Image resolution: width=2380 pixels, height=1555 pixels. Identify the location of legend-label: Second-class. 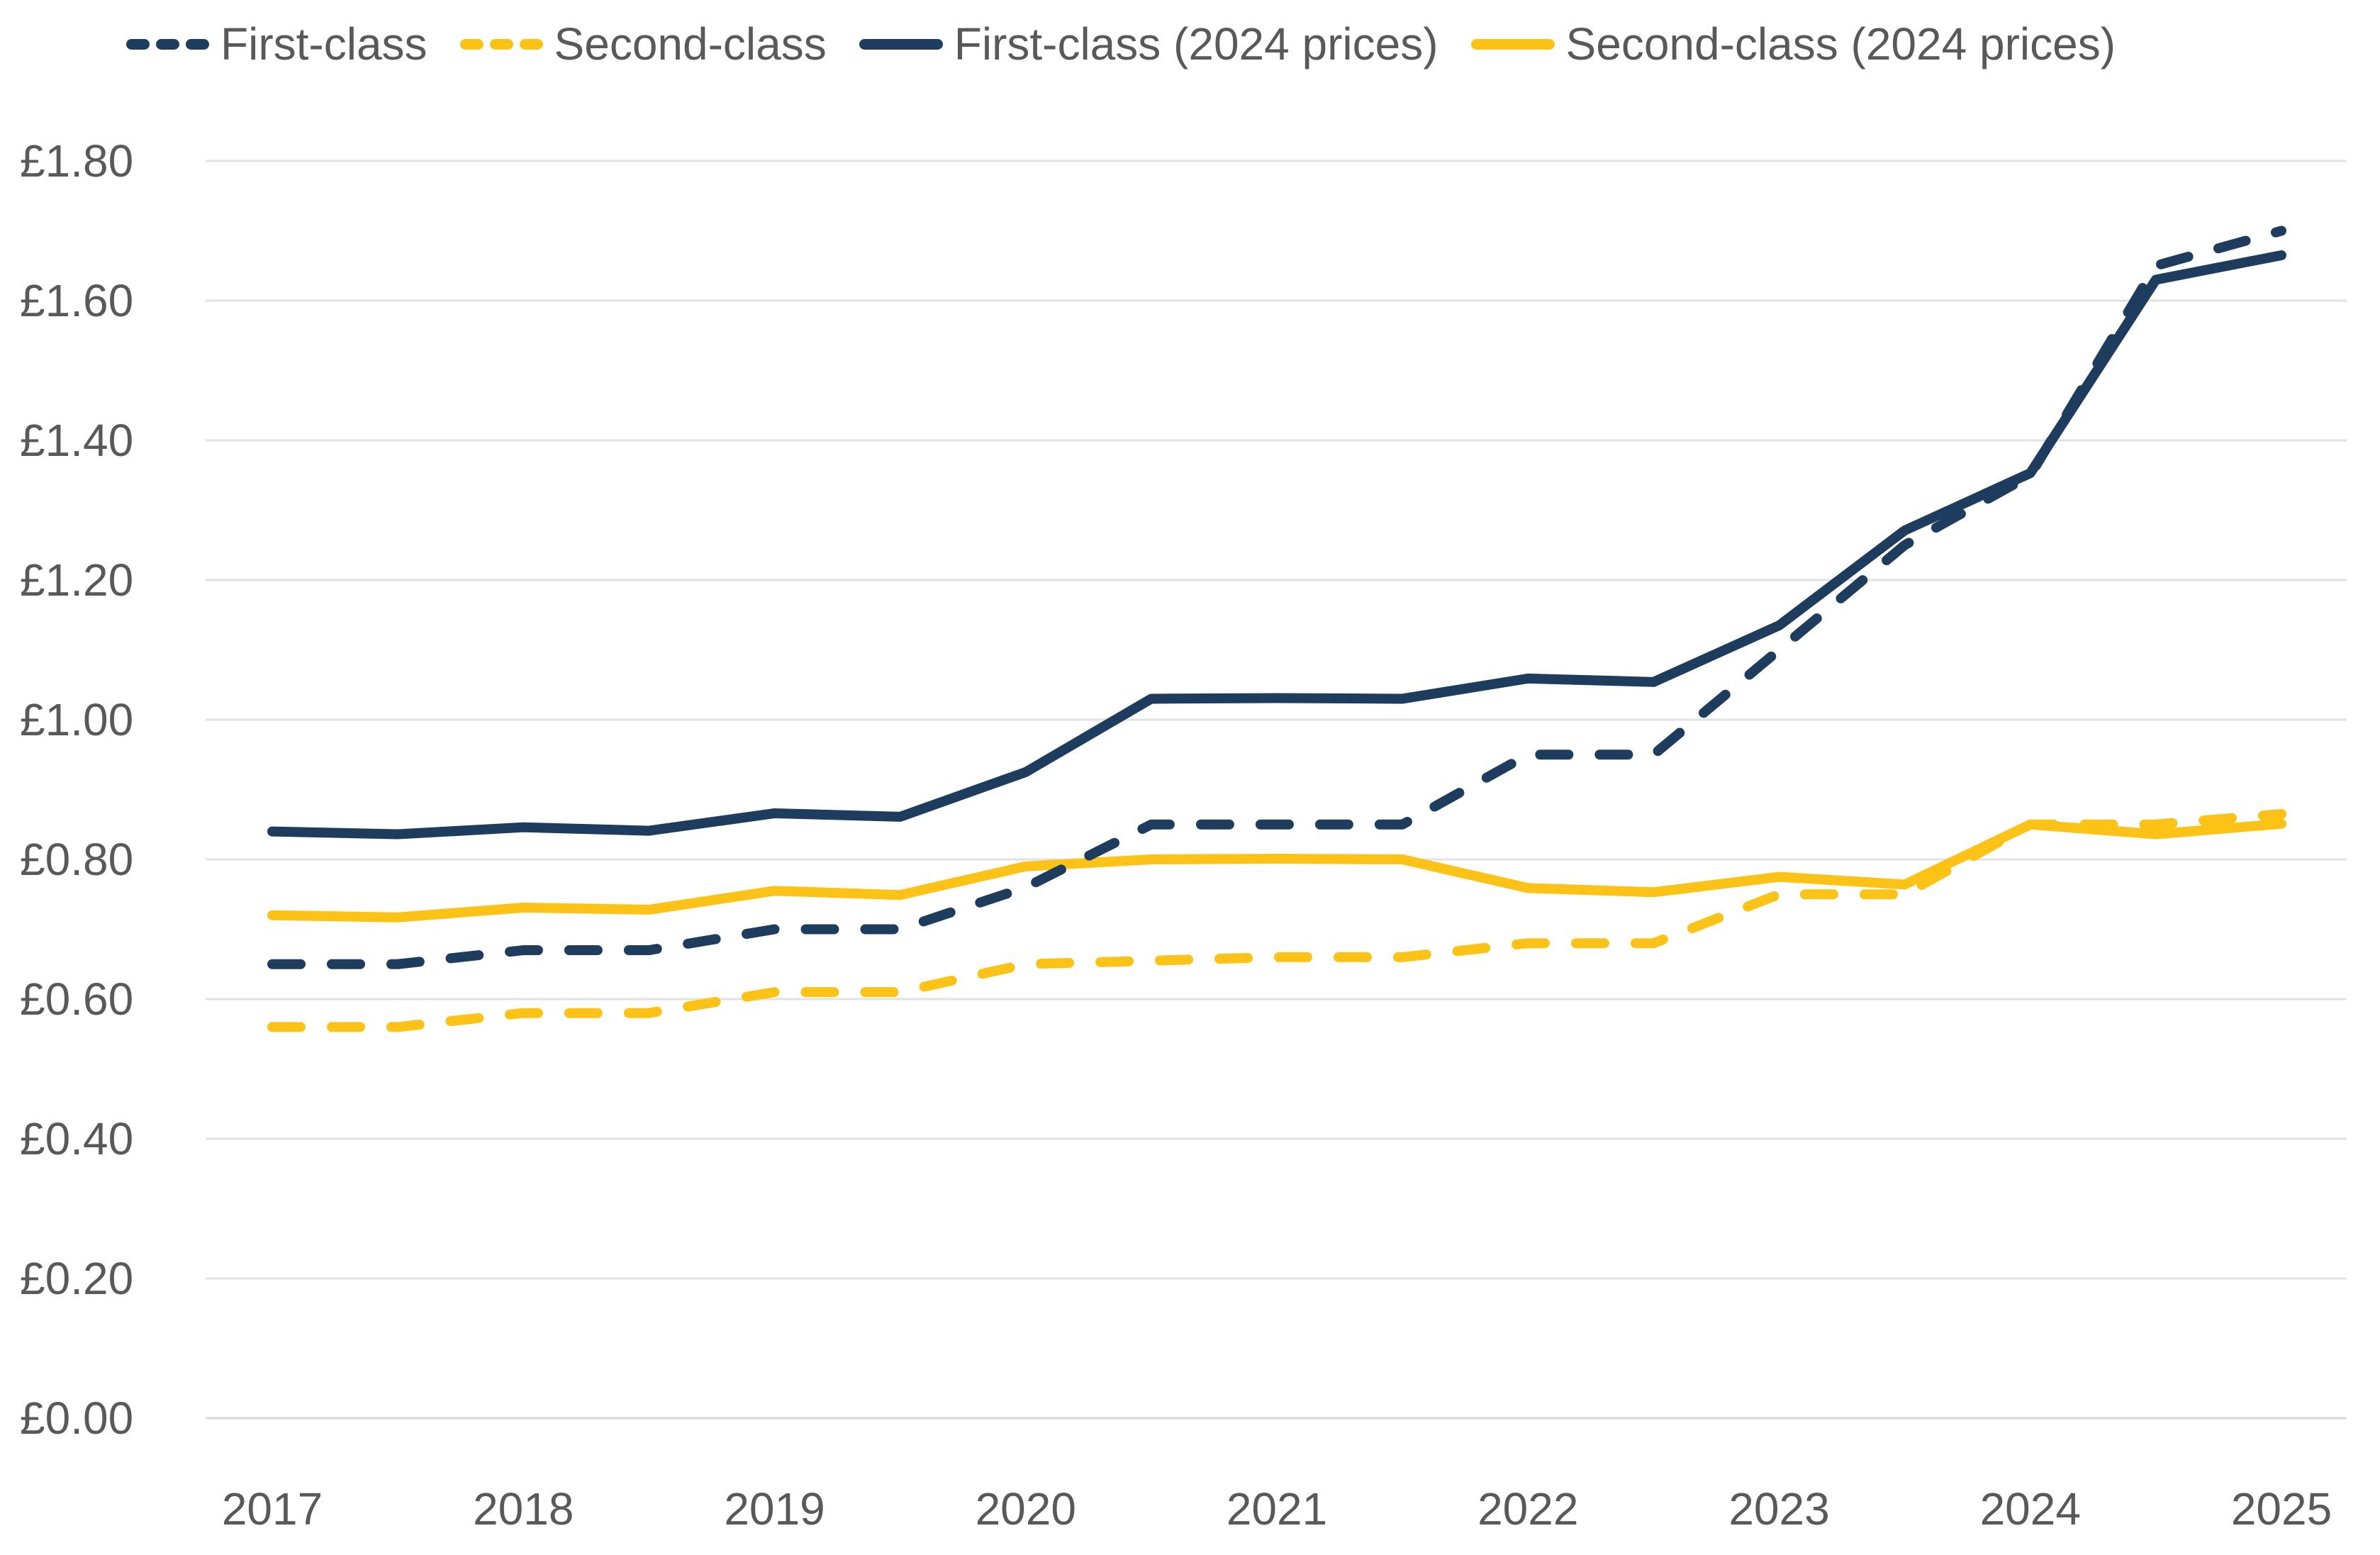
(690, 43).